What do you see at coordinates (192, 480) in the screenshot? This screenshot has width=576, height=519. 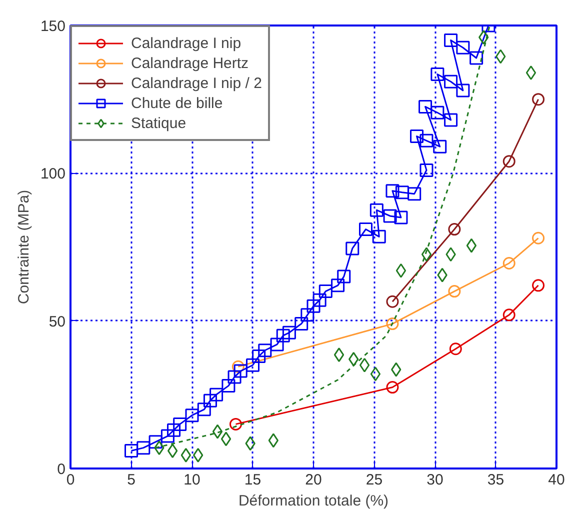 I see `x-tick-label: 10` at bounding box center [192, 480].